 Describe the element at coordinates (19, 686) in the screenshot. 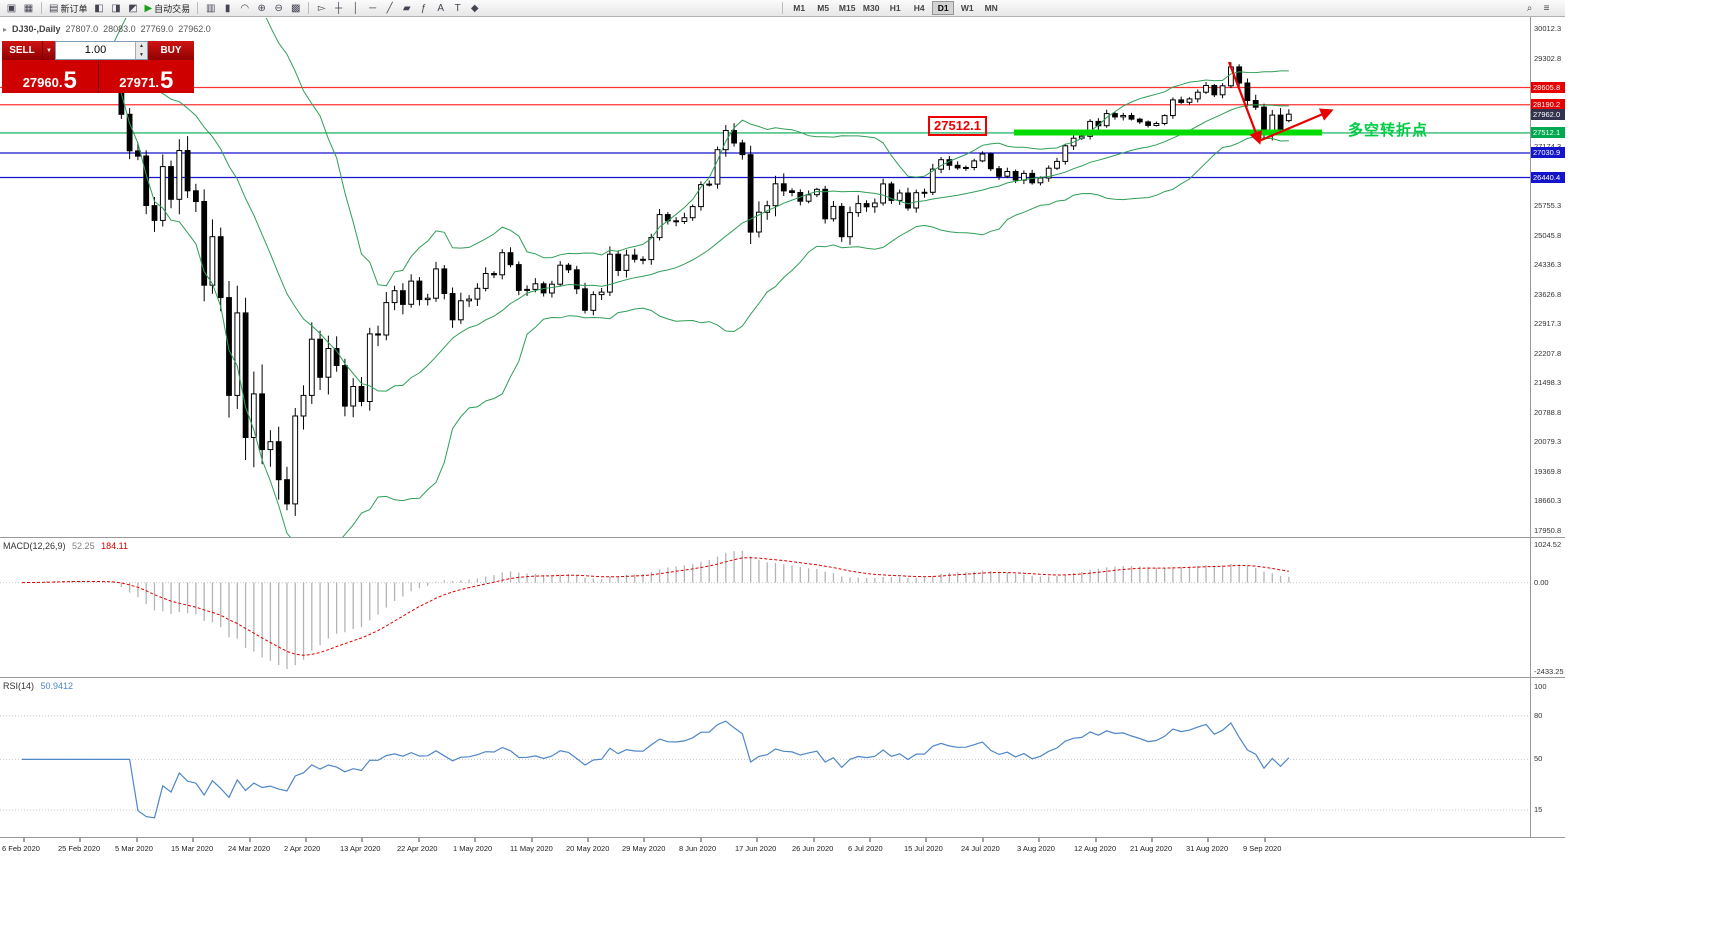

I see `rsi-name: RSI(14)` at that location.